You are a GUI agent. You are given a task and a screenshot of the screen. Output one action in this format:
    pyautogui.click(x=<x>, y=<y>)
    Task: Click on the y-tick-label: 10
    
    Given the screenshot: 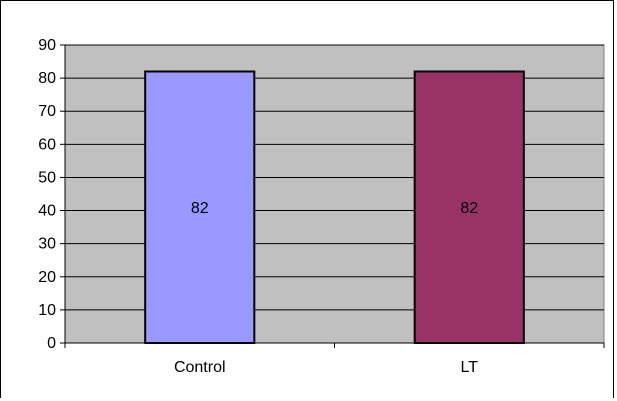 What is the action you would take?
    pyautogui.click(x=47, y=310)
    